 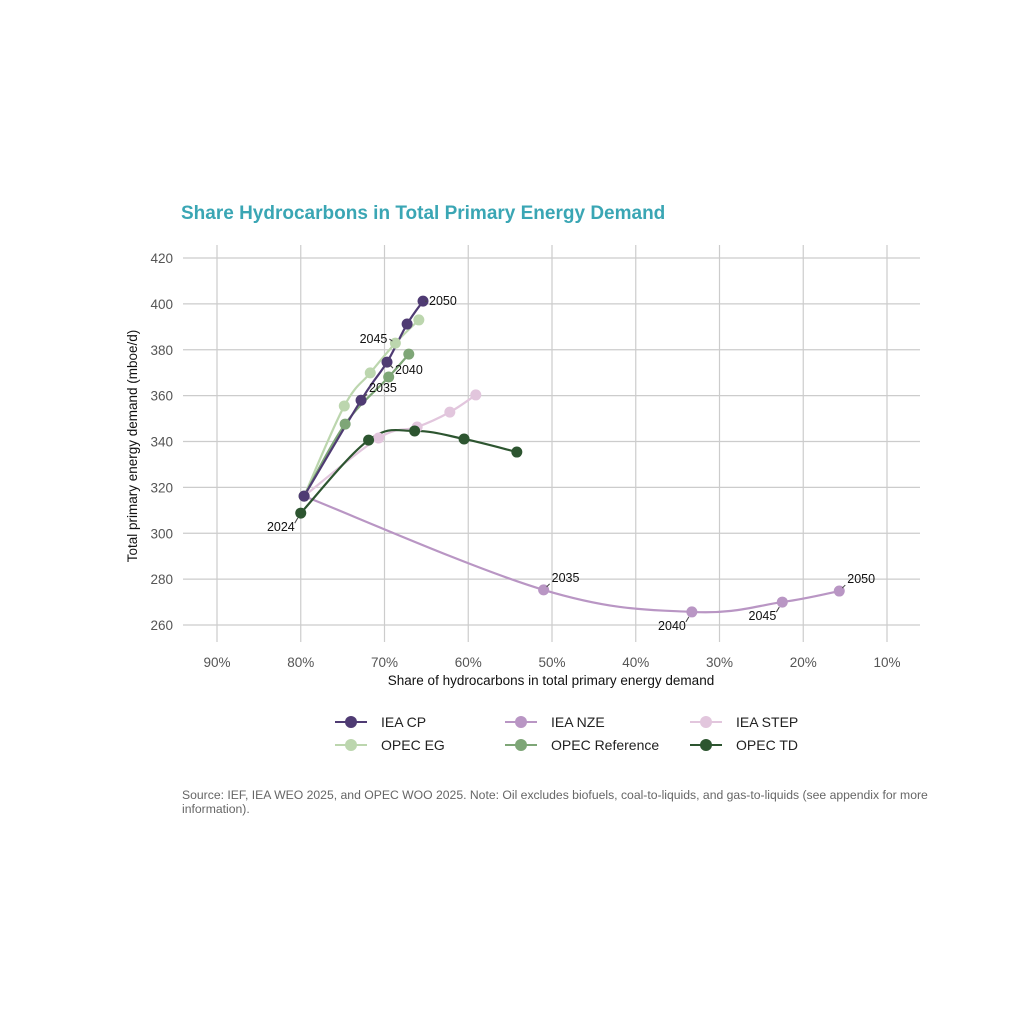 I want to click on x-tick-label: 30%, so click(x=719, y=662).